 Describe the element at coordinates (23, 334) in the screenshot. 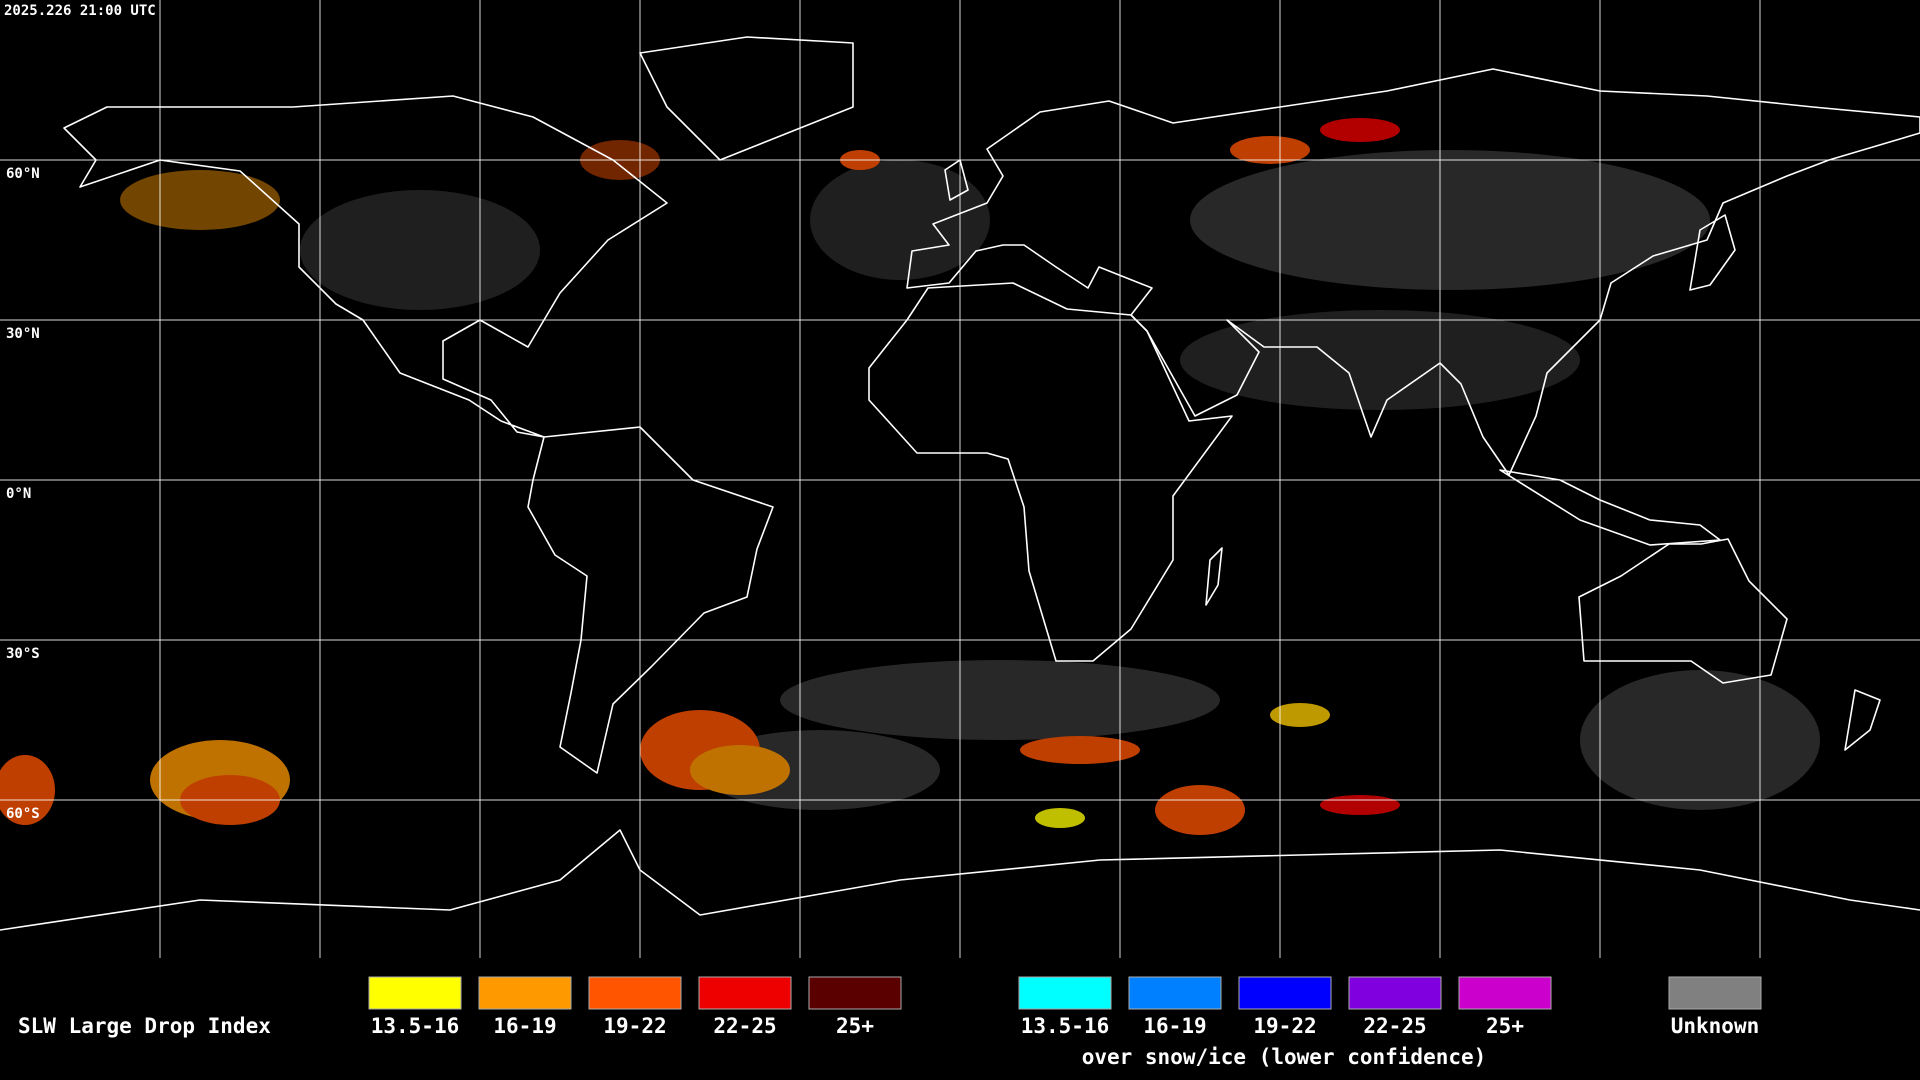

I see `latitude-label: 30°N` at that location.